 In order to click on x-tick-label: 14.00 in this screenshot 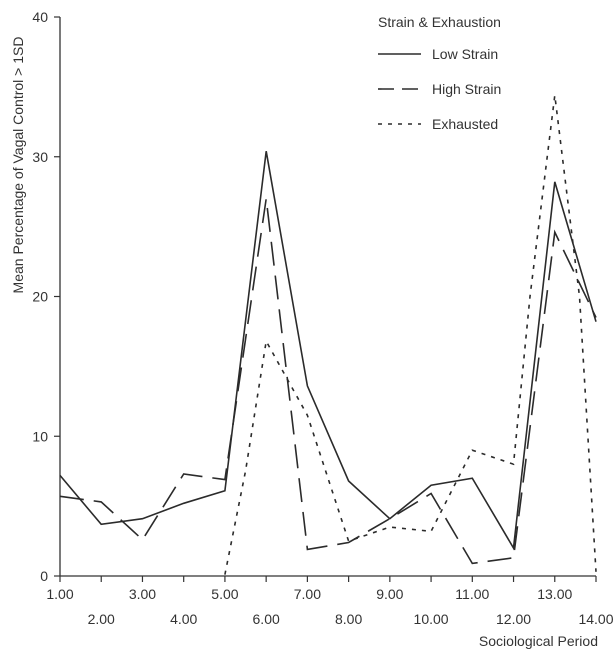, I will do `click(595, 619)`.